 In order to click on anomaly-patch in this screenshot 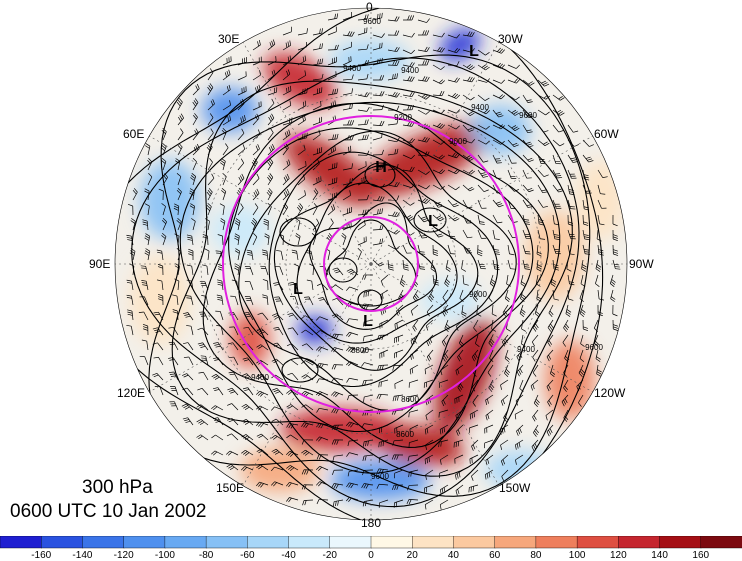, I will do `click(170, 200)`.